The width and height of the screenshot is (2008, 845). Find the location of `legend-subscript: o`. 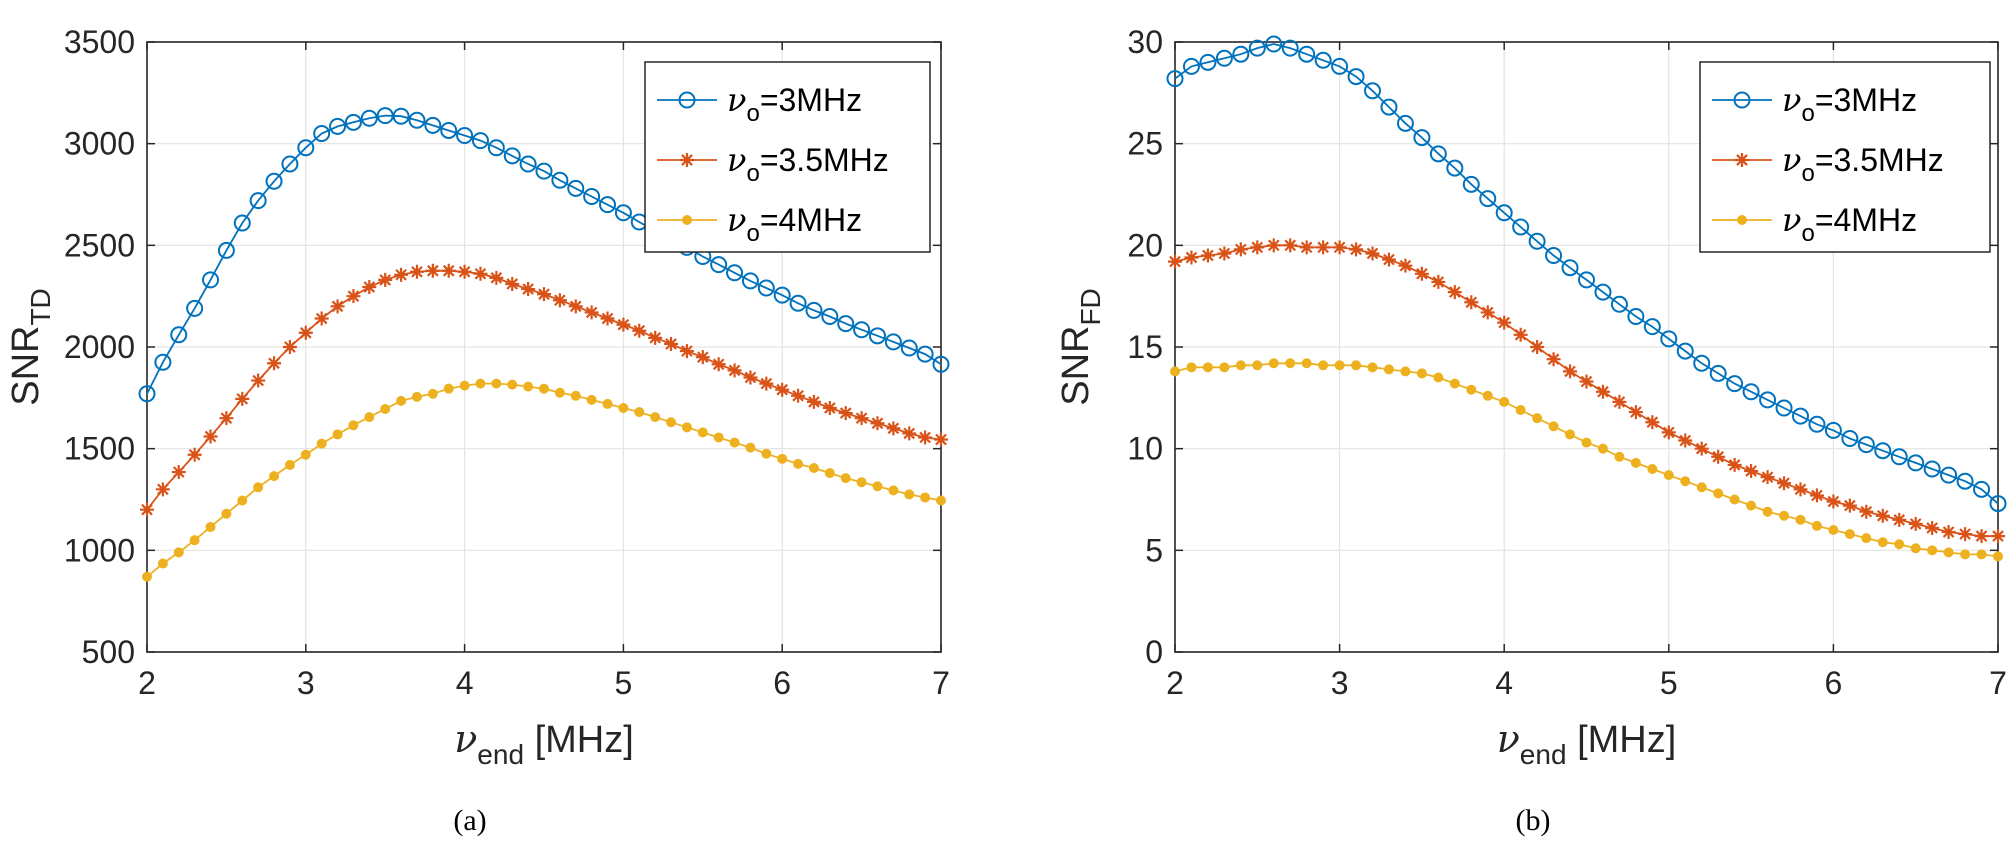

legend-subscript: o is located at coordinates (752, 173).